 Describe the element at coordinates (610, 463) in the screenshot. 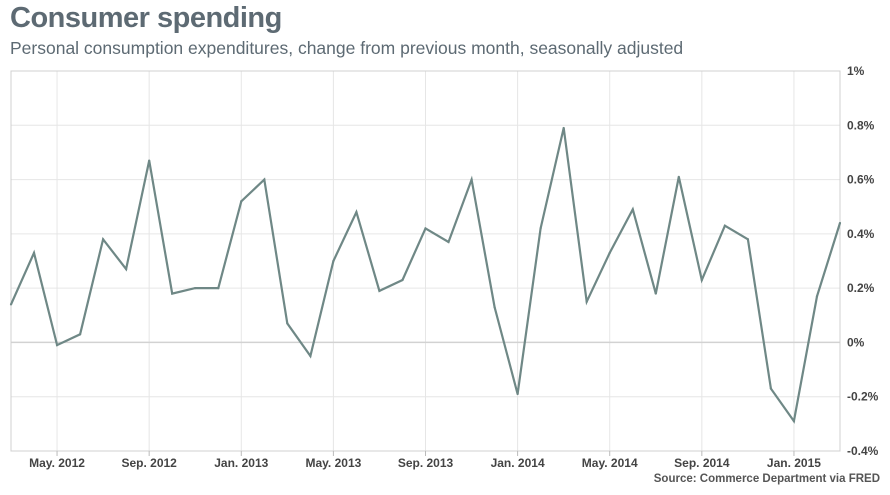

I see `x-tick-label: May. 2014` at that location.